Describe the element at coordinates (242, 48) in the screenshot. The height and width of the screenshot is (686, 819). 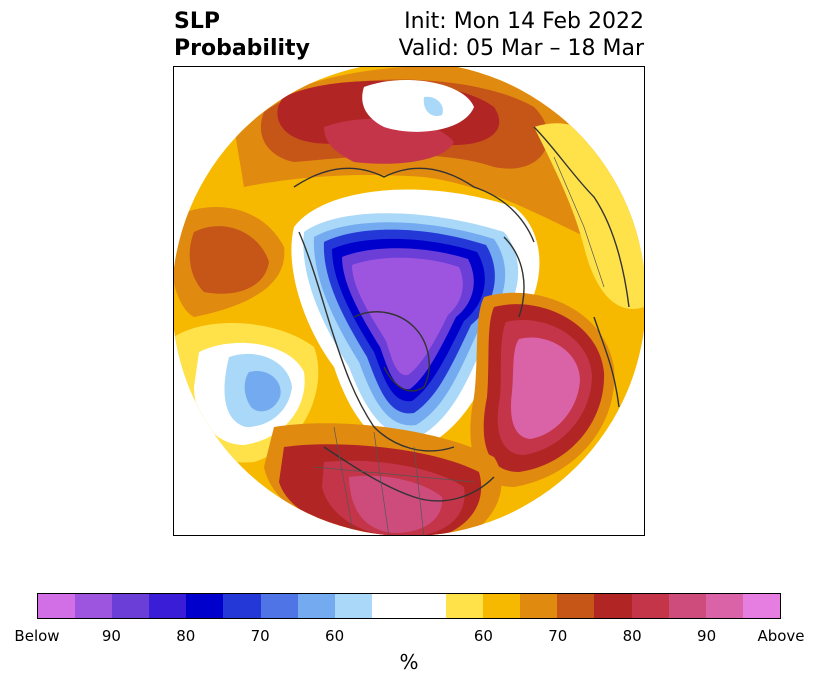
I see `product-name: Probability` at that location.